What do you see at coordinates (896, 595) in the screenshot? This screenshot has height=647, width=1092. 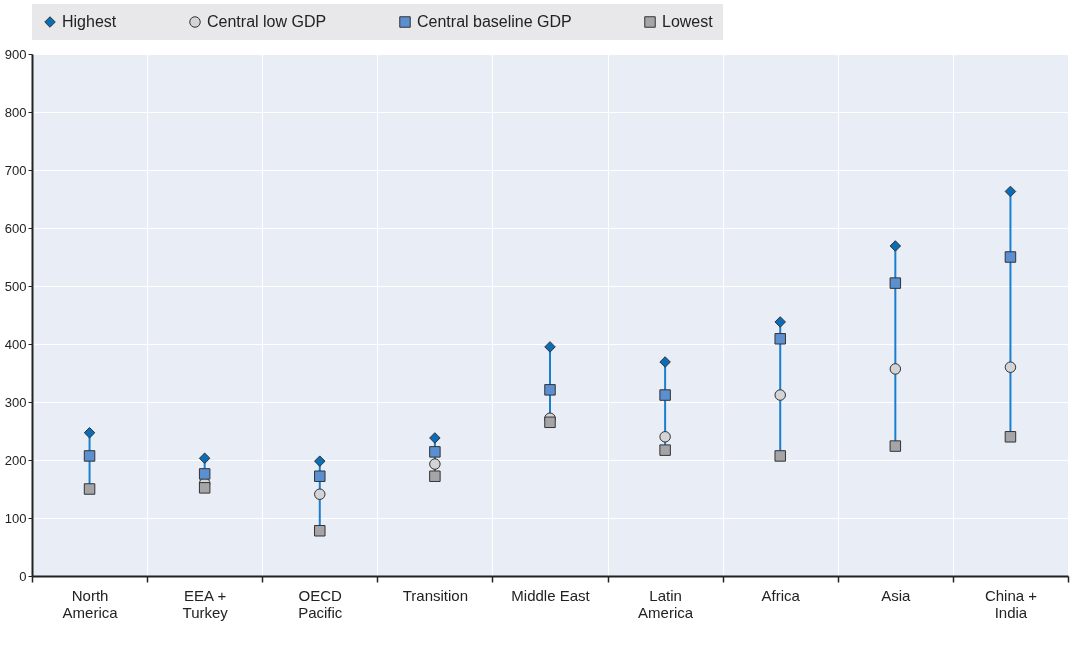 I see `x-tick-label: Asia` at bounding box center [896, 595].